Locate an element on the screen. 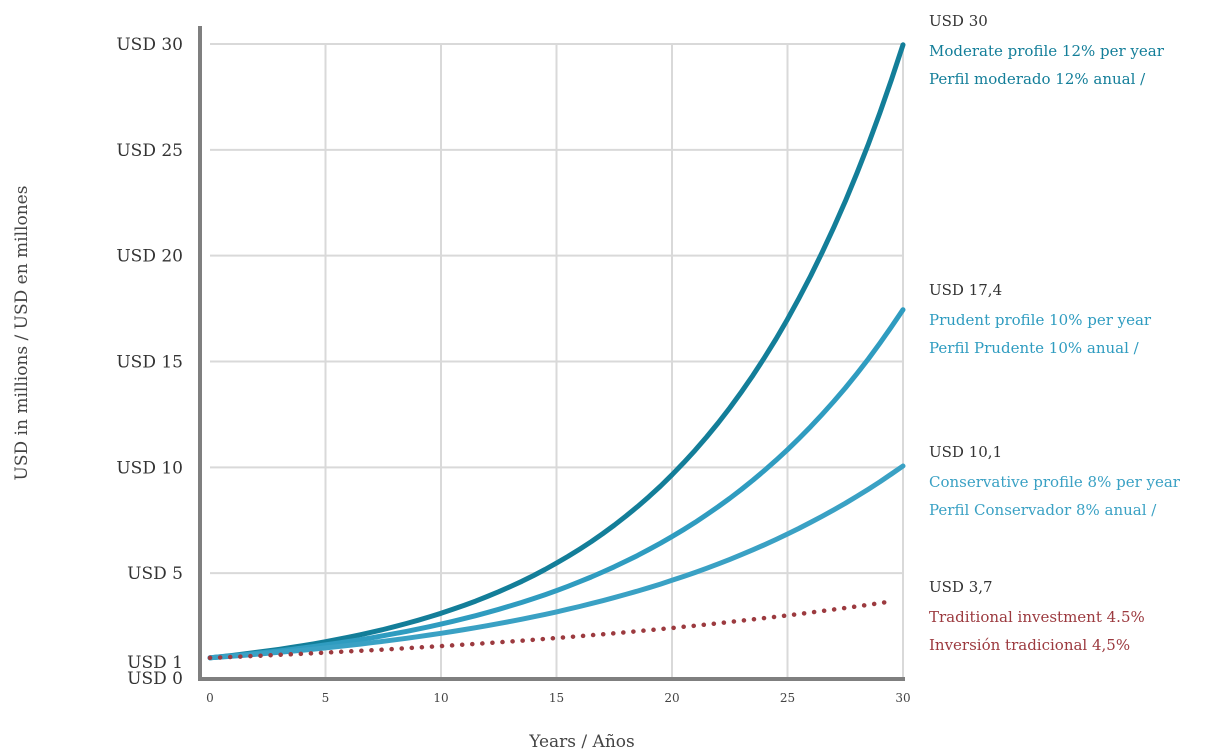 Image resolution: width=1215 pixels, height=753 pixels. annotation-value: USD 17,4 is located at coordinates (965, 290).